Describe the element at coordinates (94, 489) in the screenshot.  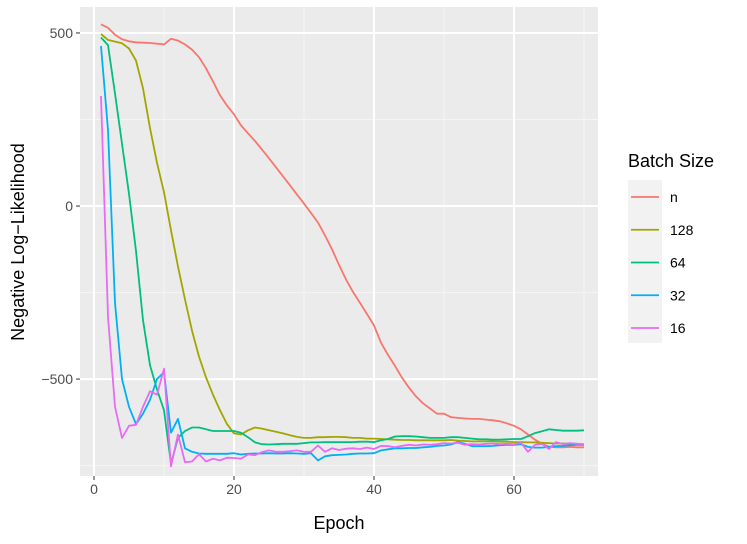
I see `x-tick-label: 0` at that location.